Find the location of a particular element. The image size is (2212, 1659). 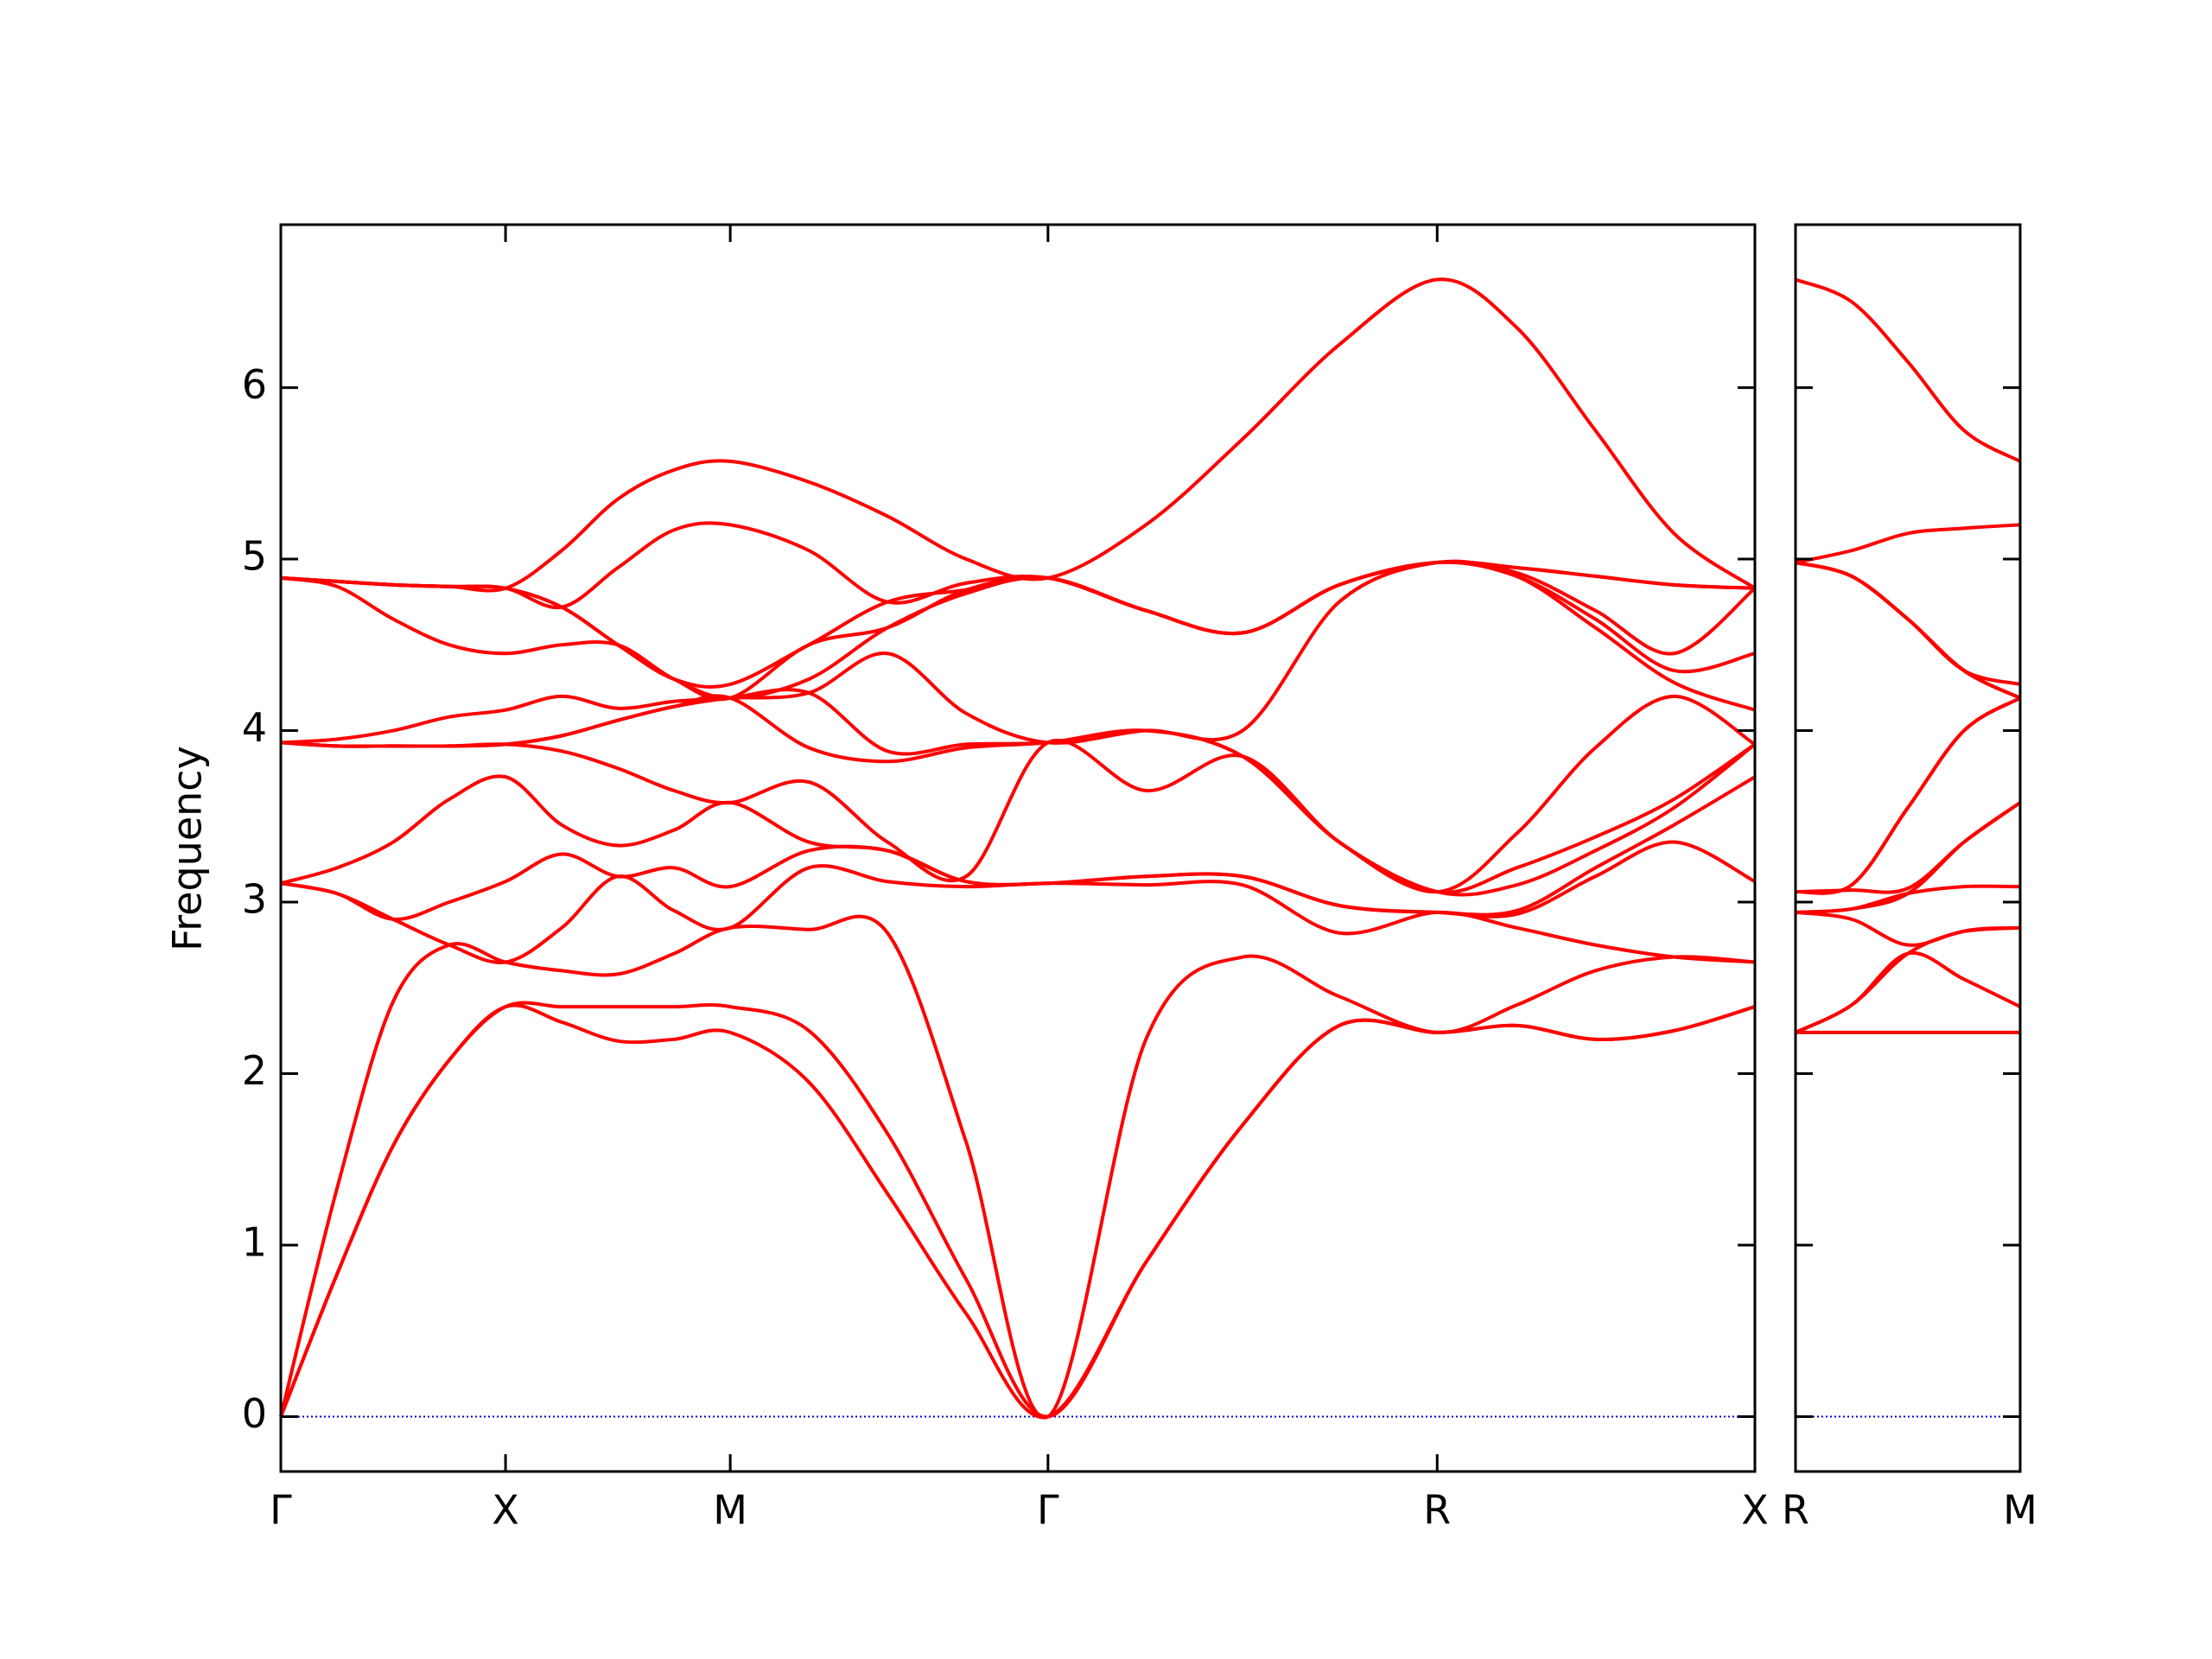

plot-frame is located at coordinates (1908, 848).